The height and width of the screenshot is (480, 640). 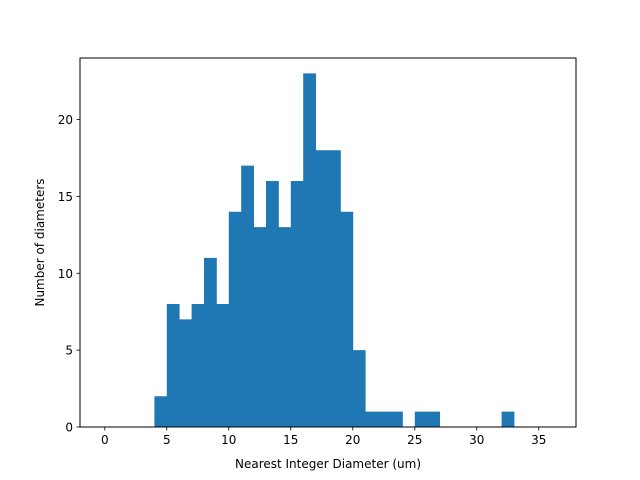 I want to click on y-tick-label: 10, so click(x=65, y=274).